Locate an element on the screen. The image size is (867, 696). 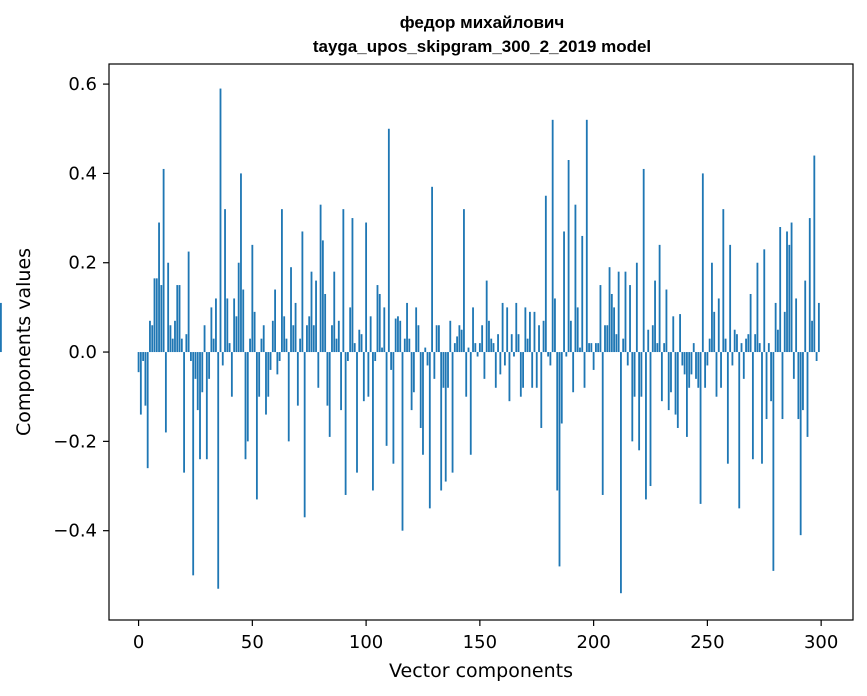
y-axis-label: Components values is located at coordinates (24, 342).